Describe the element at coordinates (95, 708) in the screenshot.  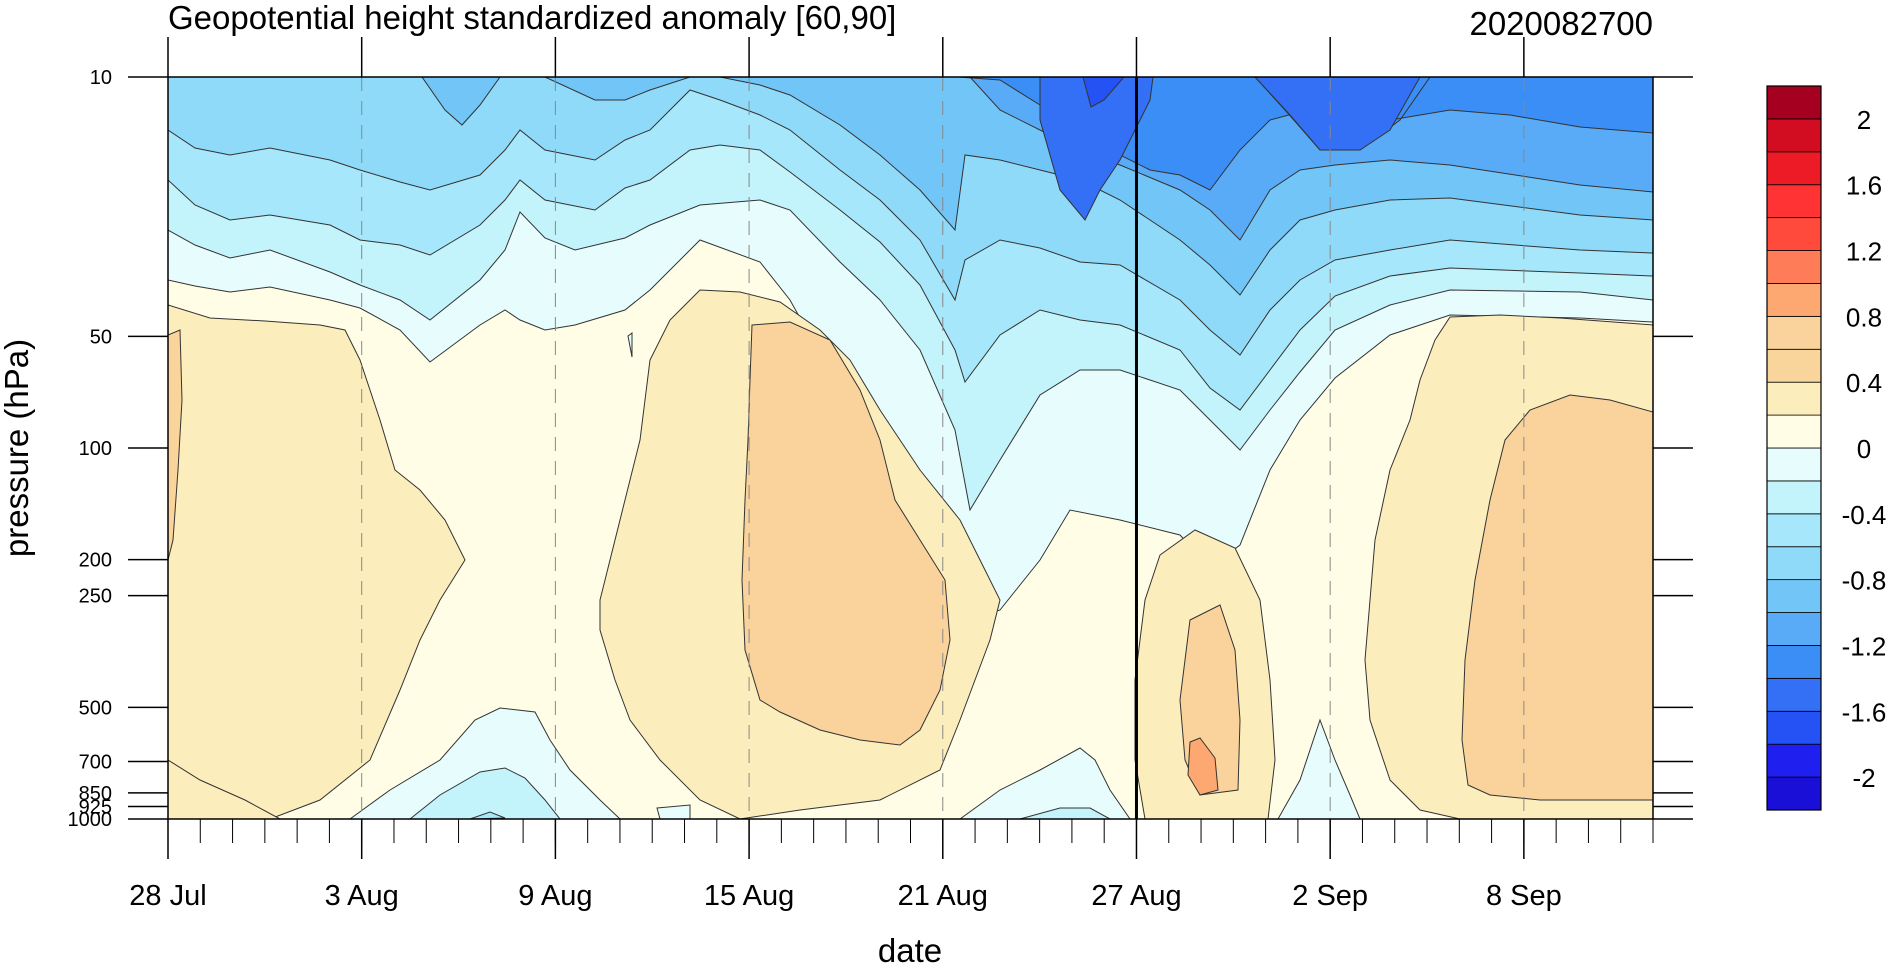
I see `y-tick-label: 500` at that location.